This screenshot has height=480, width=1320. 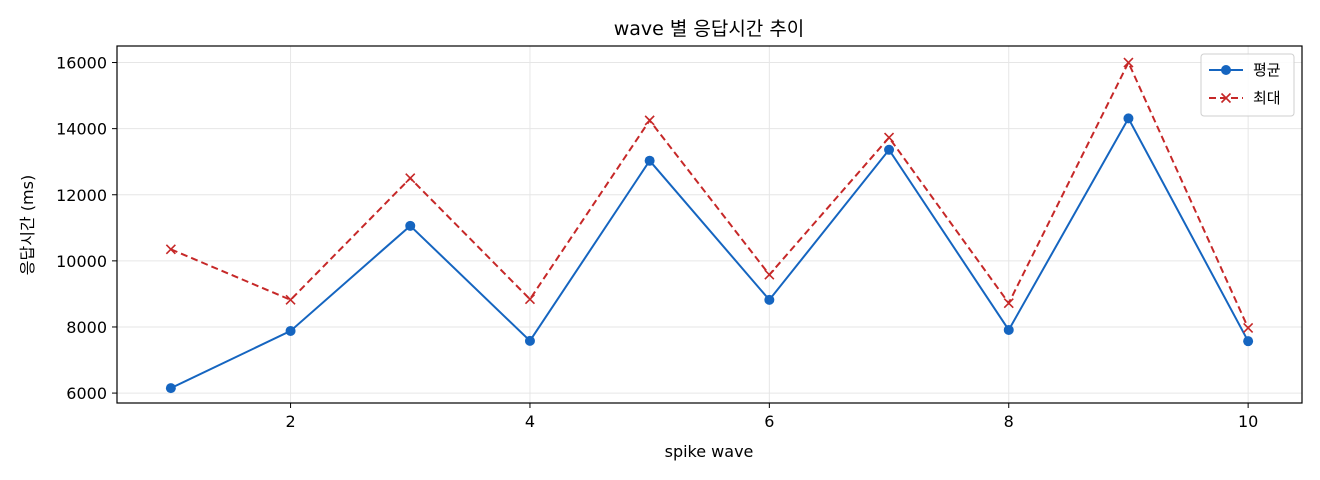 I want to click on x-tick-label: 2, so click(x=290, y=421).